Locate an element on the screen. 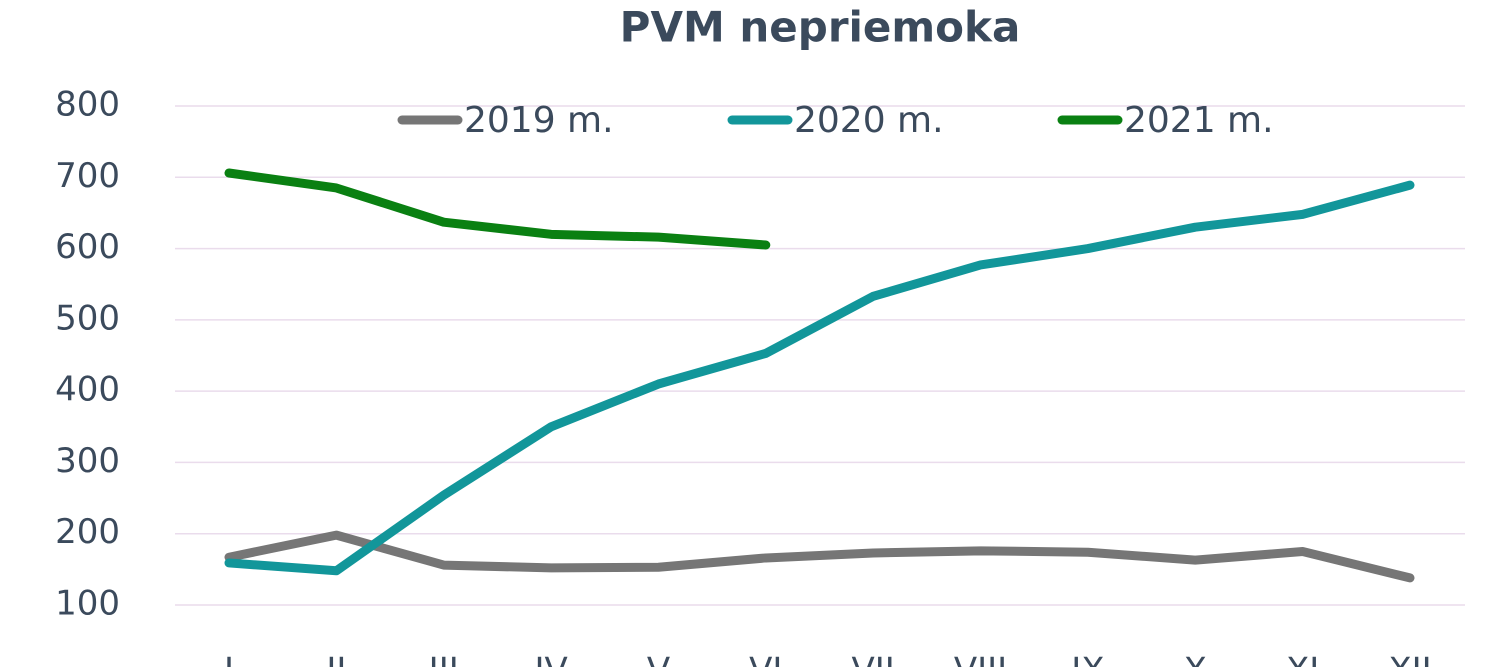 The width and height of the screenshot is (1486, 667). y-tick-label: 300 is located at coordinates (87, 461).